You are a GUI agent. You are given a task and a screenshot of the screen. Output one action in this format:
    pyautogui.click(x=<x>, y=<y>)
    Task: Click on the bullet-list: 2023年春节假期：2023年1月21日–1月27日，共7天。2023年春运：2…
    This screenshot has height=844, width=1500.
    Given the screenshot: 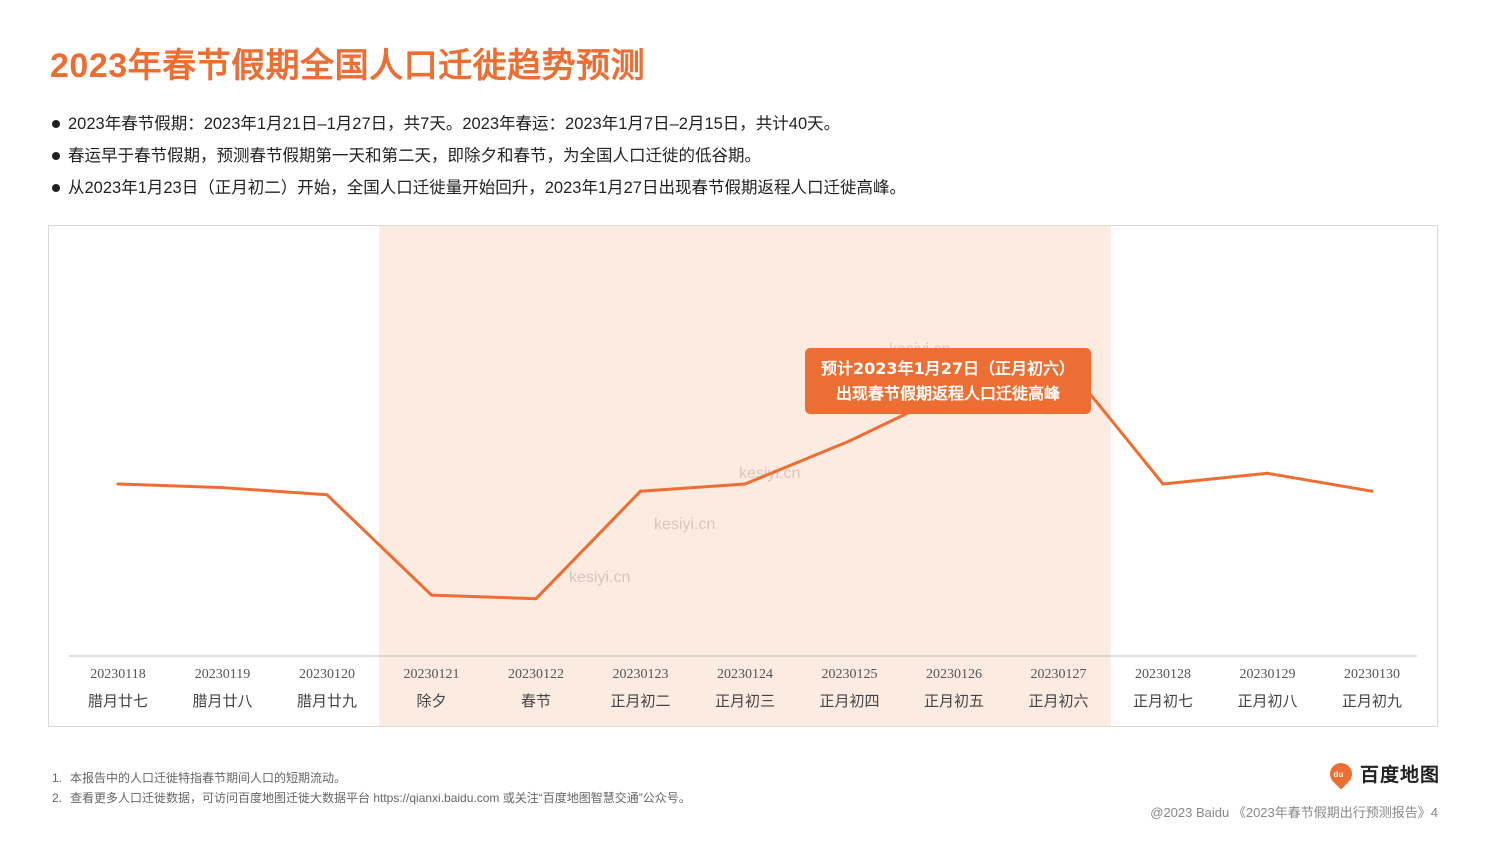 What is the action you would take?
    pyautogui.click(x=479, y=156)
    